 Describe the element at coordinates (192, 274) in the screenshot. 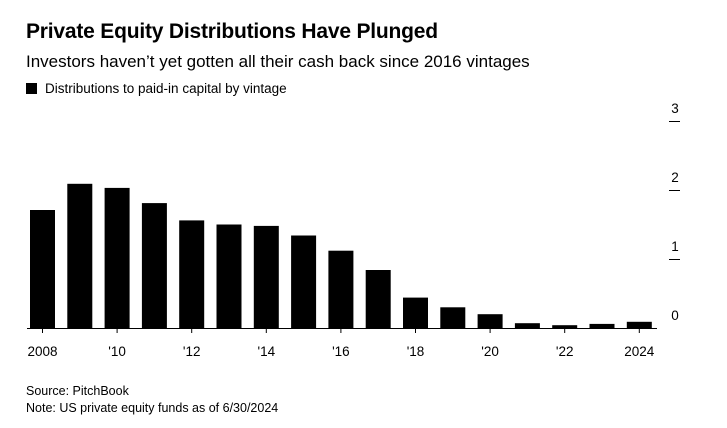

I see `bar-2012` at that location.